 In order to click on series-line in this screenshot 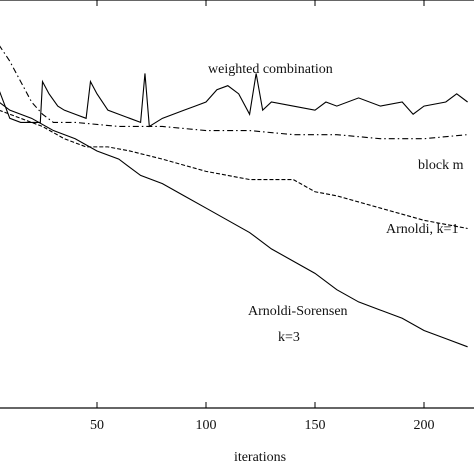, I will do `click(234, 100)`.